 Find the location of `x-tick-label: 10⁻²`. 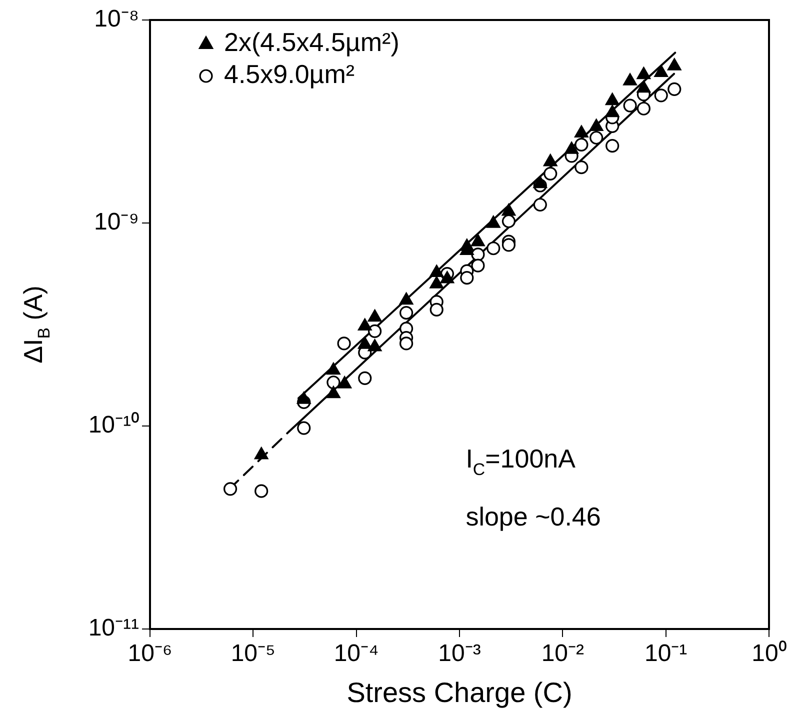

x-tick-label: 10⁻² is located at coordinates (562, 654).